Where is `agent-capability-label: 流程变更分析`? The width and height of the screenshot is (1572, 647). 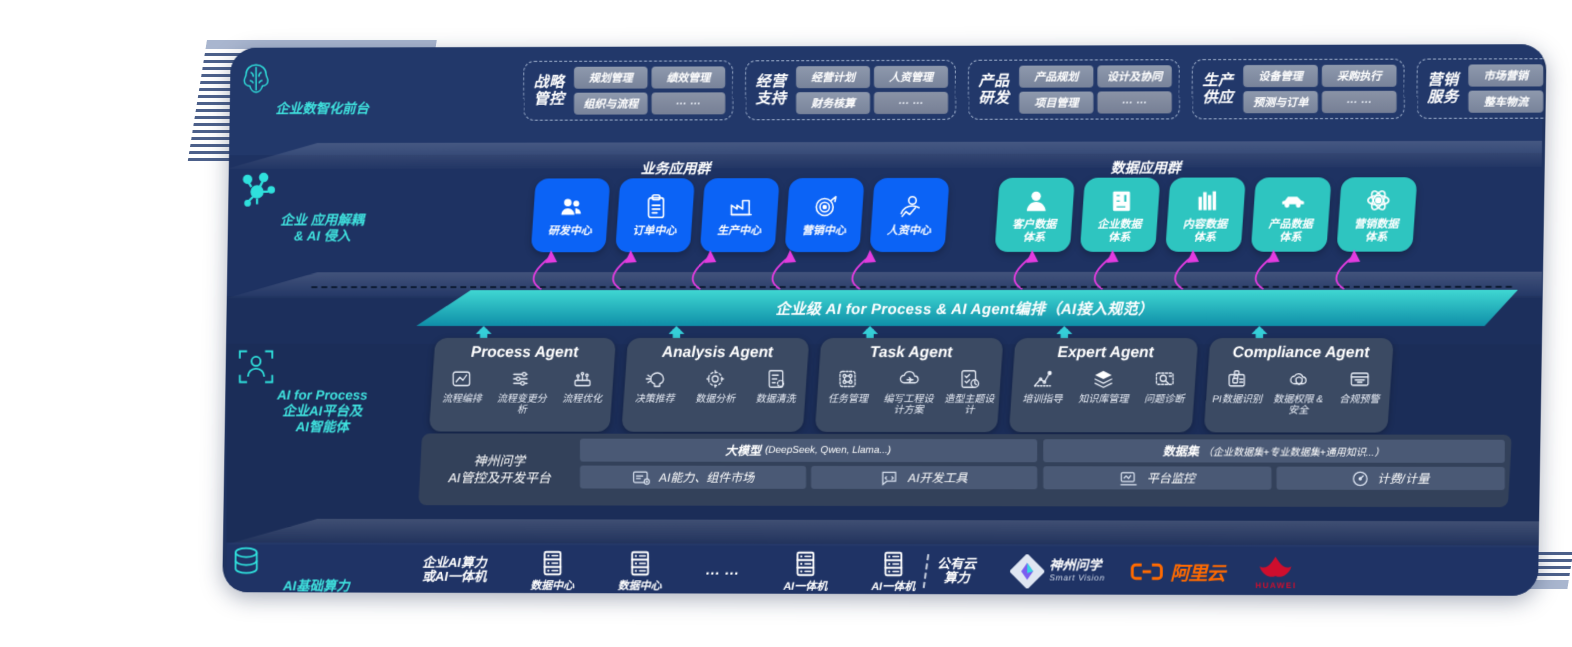
agent-capability-label: 流程变更分析 is located at coordinates (522, 404).